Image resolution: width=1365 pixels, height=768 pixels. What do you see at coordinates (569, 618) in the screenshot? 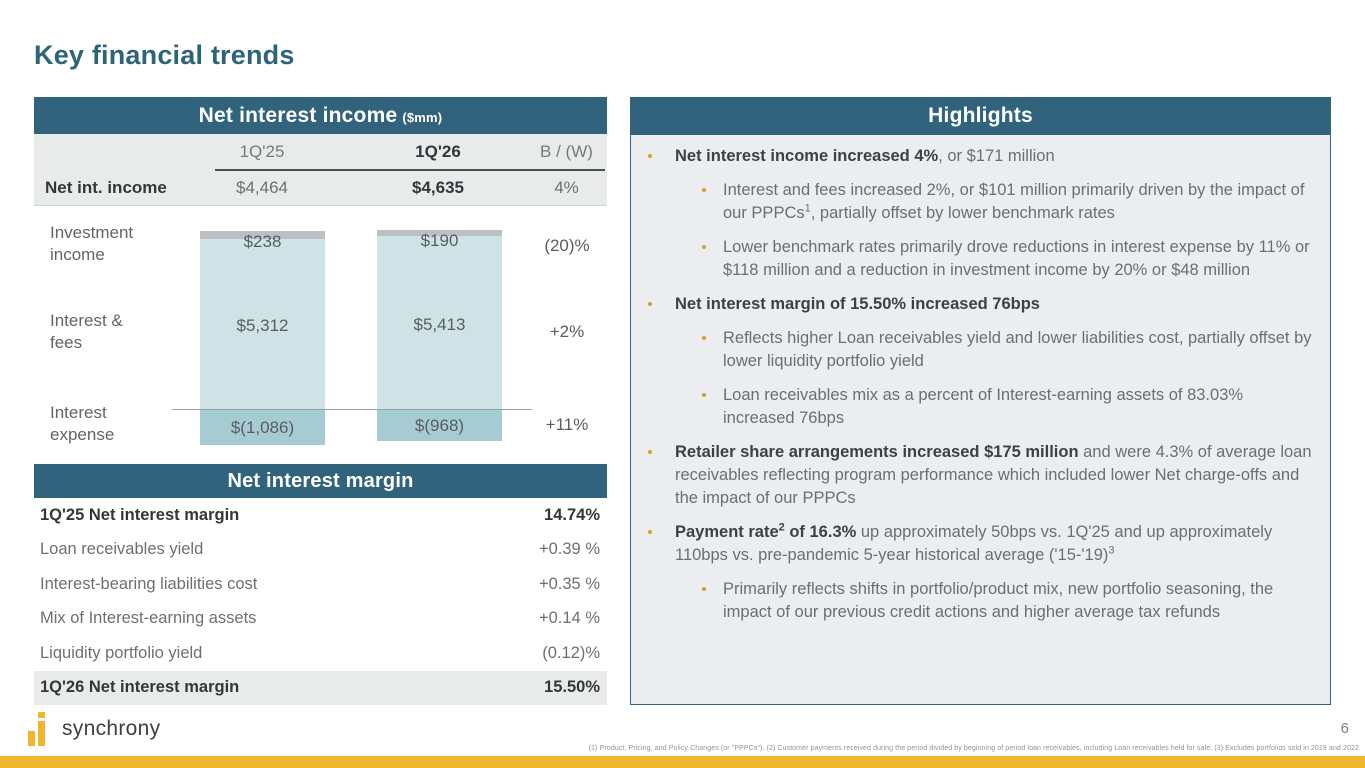
I see `nim-row-value: +0.14 %` at bounding box center [569, 618].